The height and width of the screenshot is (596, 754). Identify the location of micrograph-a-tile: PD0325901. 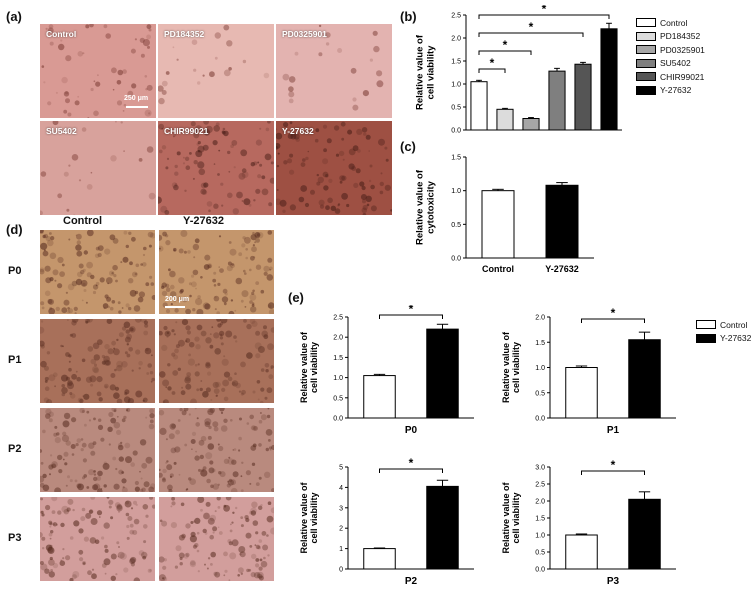
(334, 71).